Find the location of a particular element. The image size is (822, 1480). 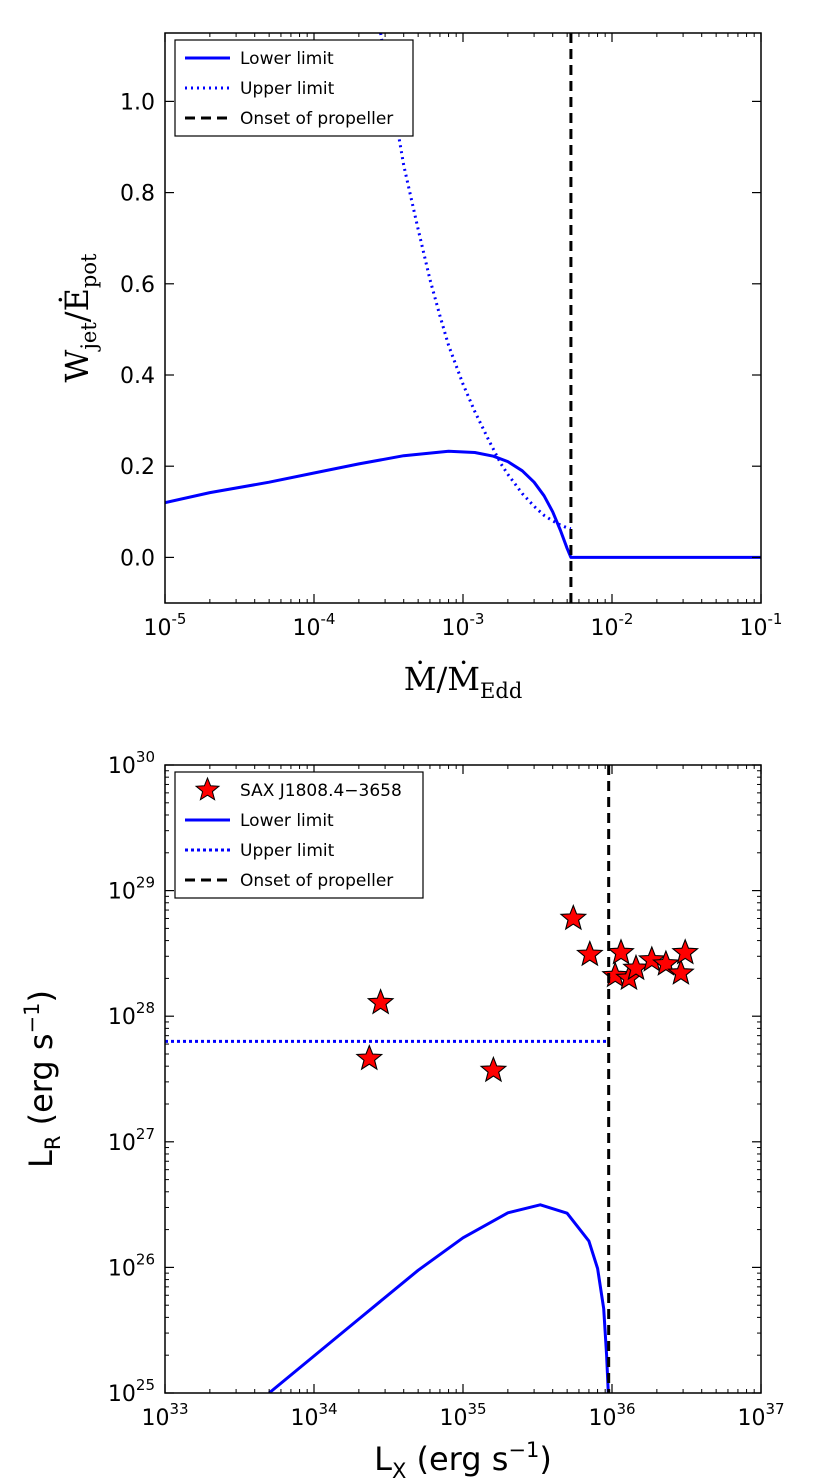

top-ytick-label-0: 0.0 is located at coordinates (137, 558).